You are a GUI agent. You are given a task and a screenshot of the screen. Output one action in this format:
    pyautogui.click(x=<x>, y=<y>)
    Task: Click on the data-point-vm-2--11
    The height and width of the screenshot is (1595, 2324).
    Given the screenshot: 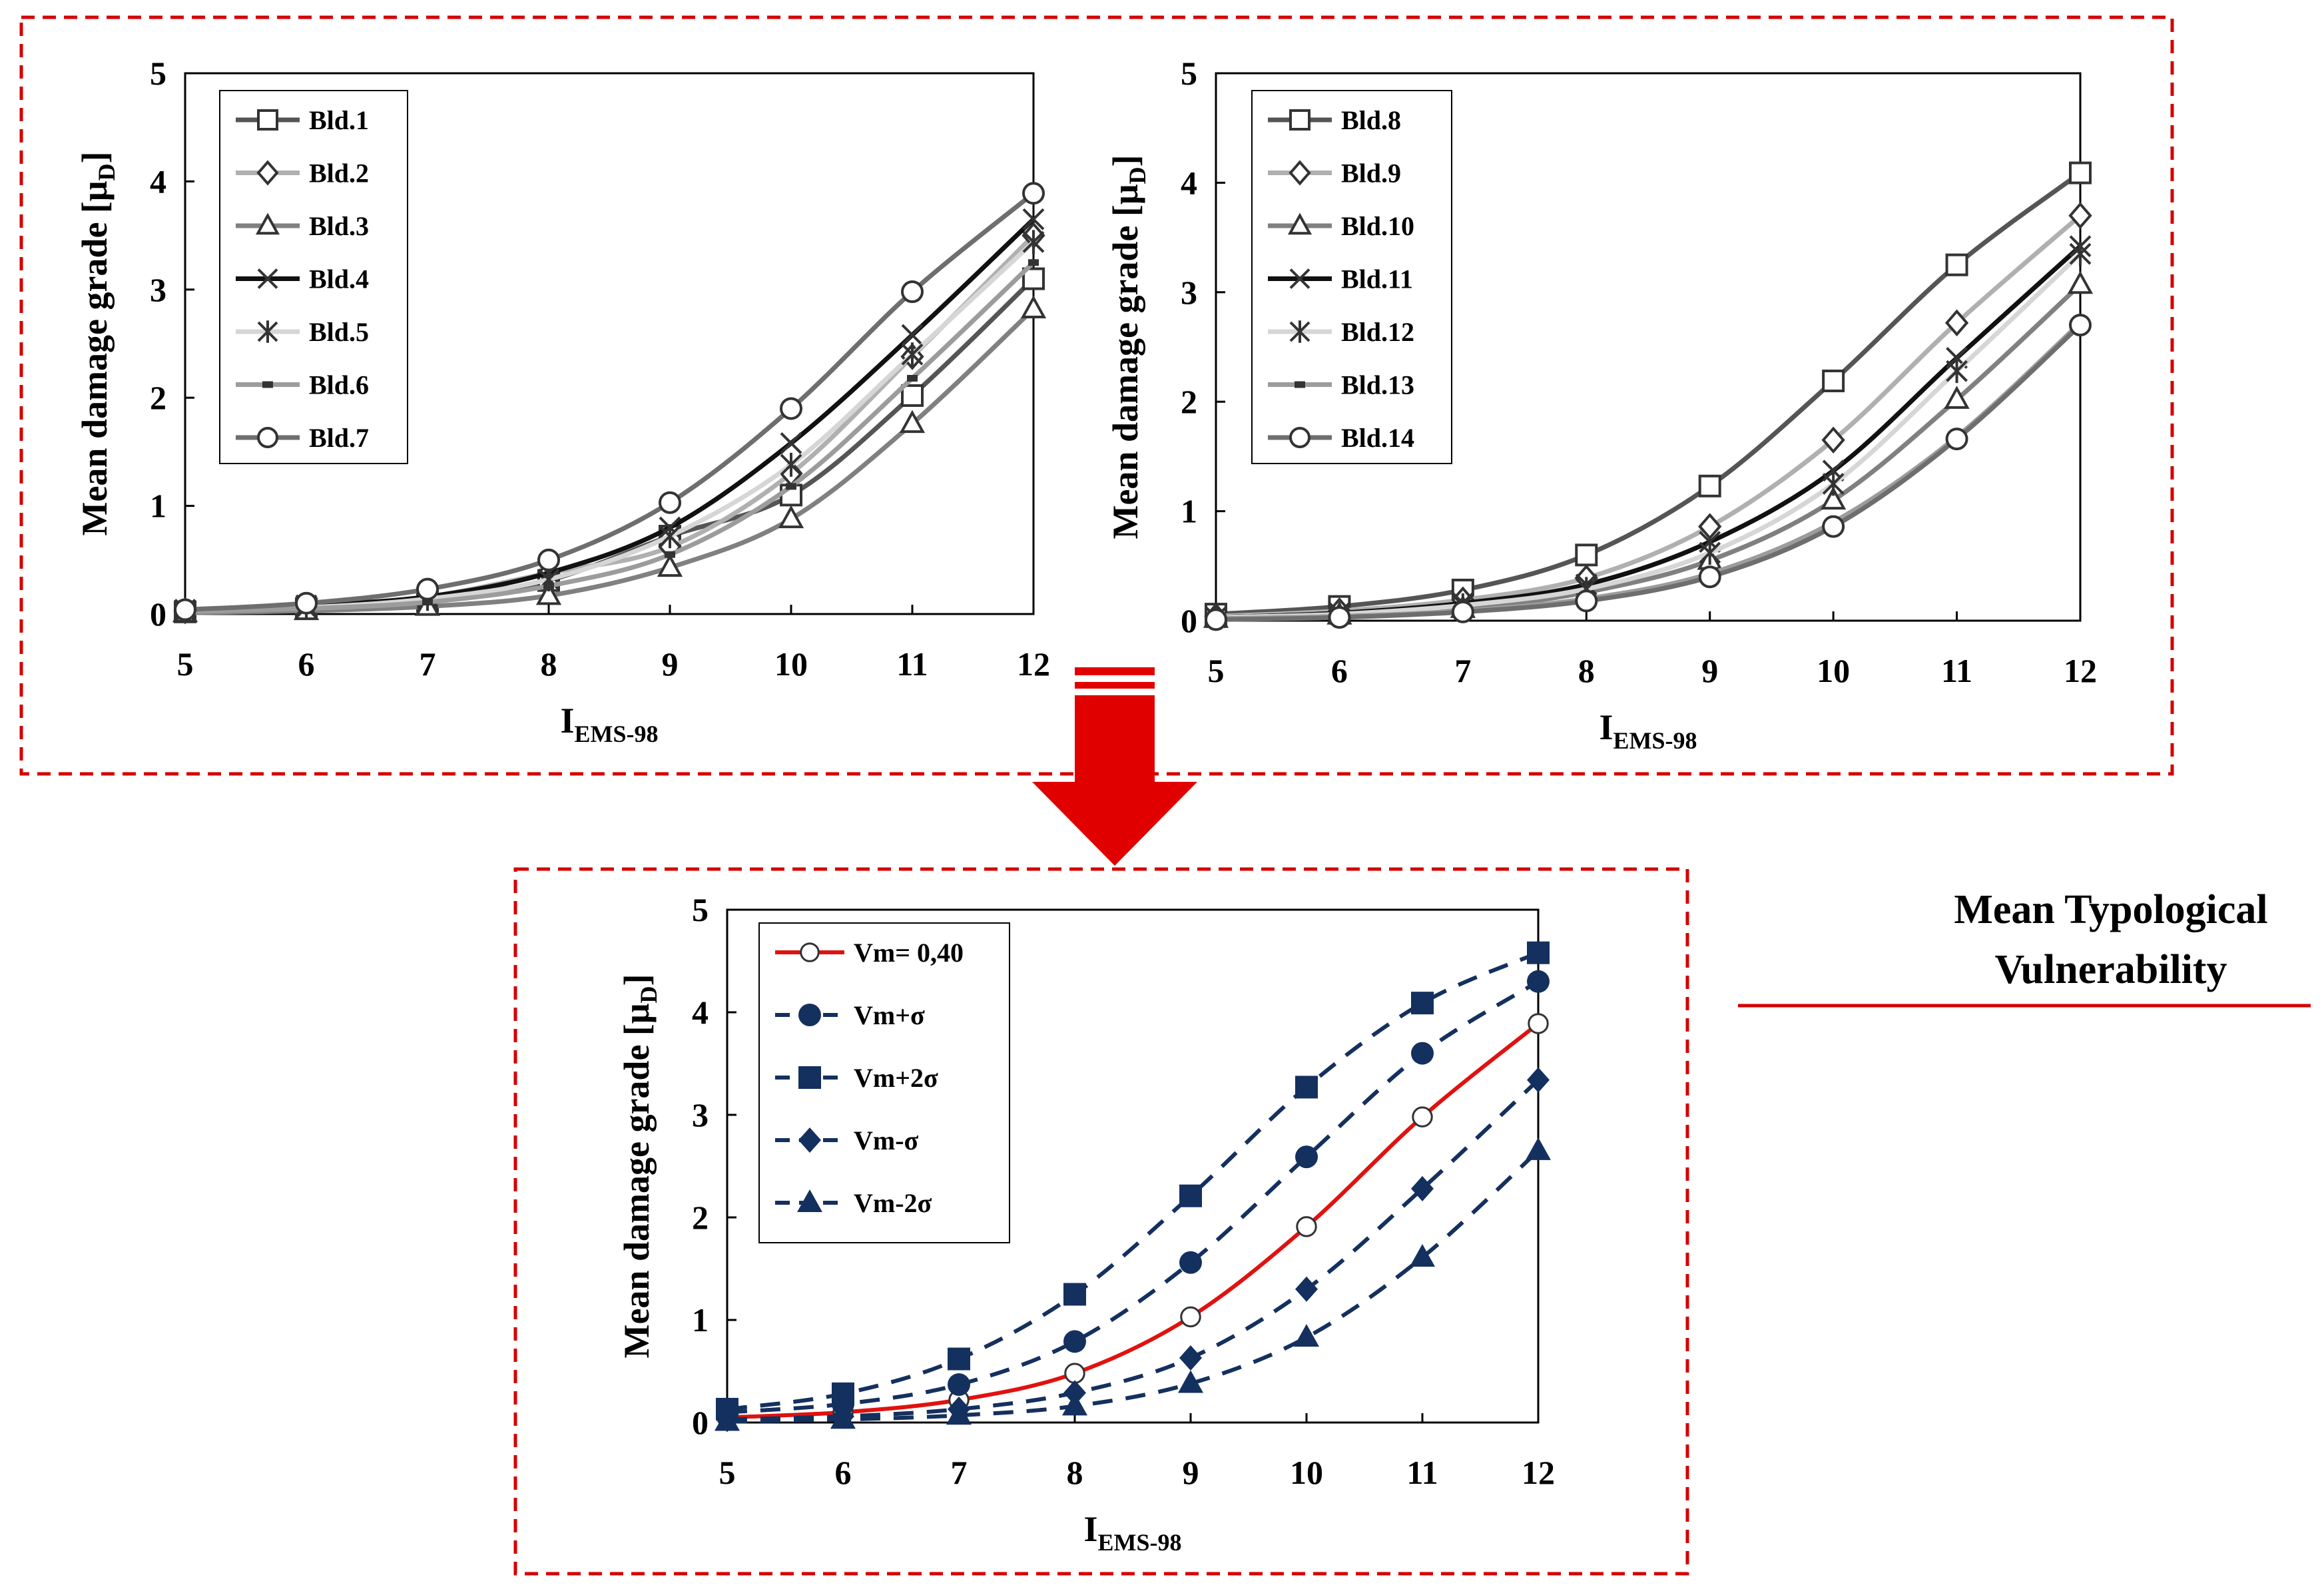 What is the action you would take?
    pyautogui.click(x=1422, y=1003)
    